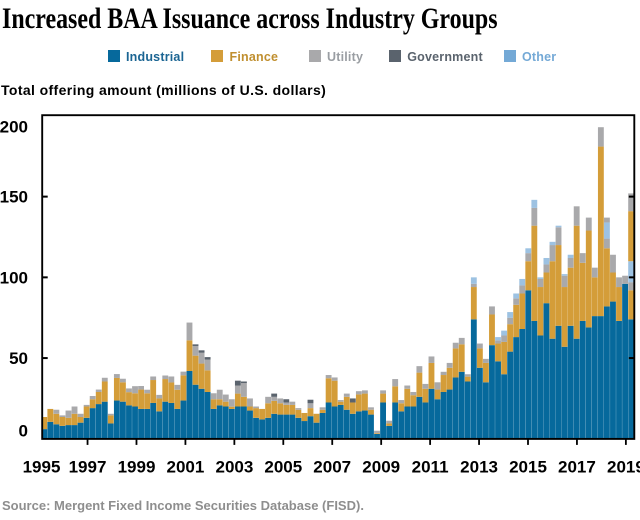 Image resolution: width=640 pixels, height=520 pixels. What do you see at coordinates (137, 467) in the screenshot?
I see `svg-text: 1999` at bounding box center [137, 467].